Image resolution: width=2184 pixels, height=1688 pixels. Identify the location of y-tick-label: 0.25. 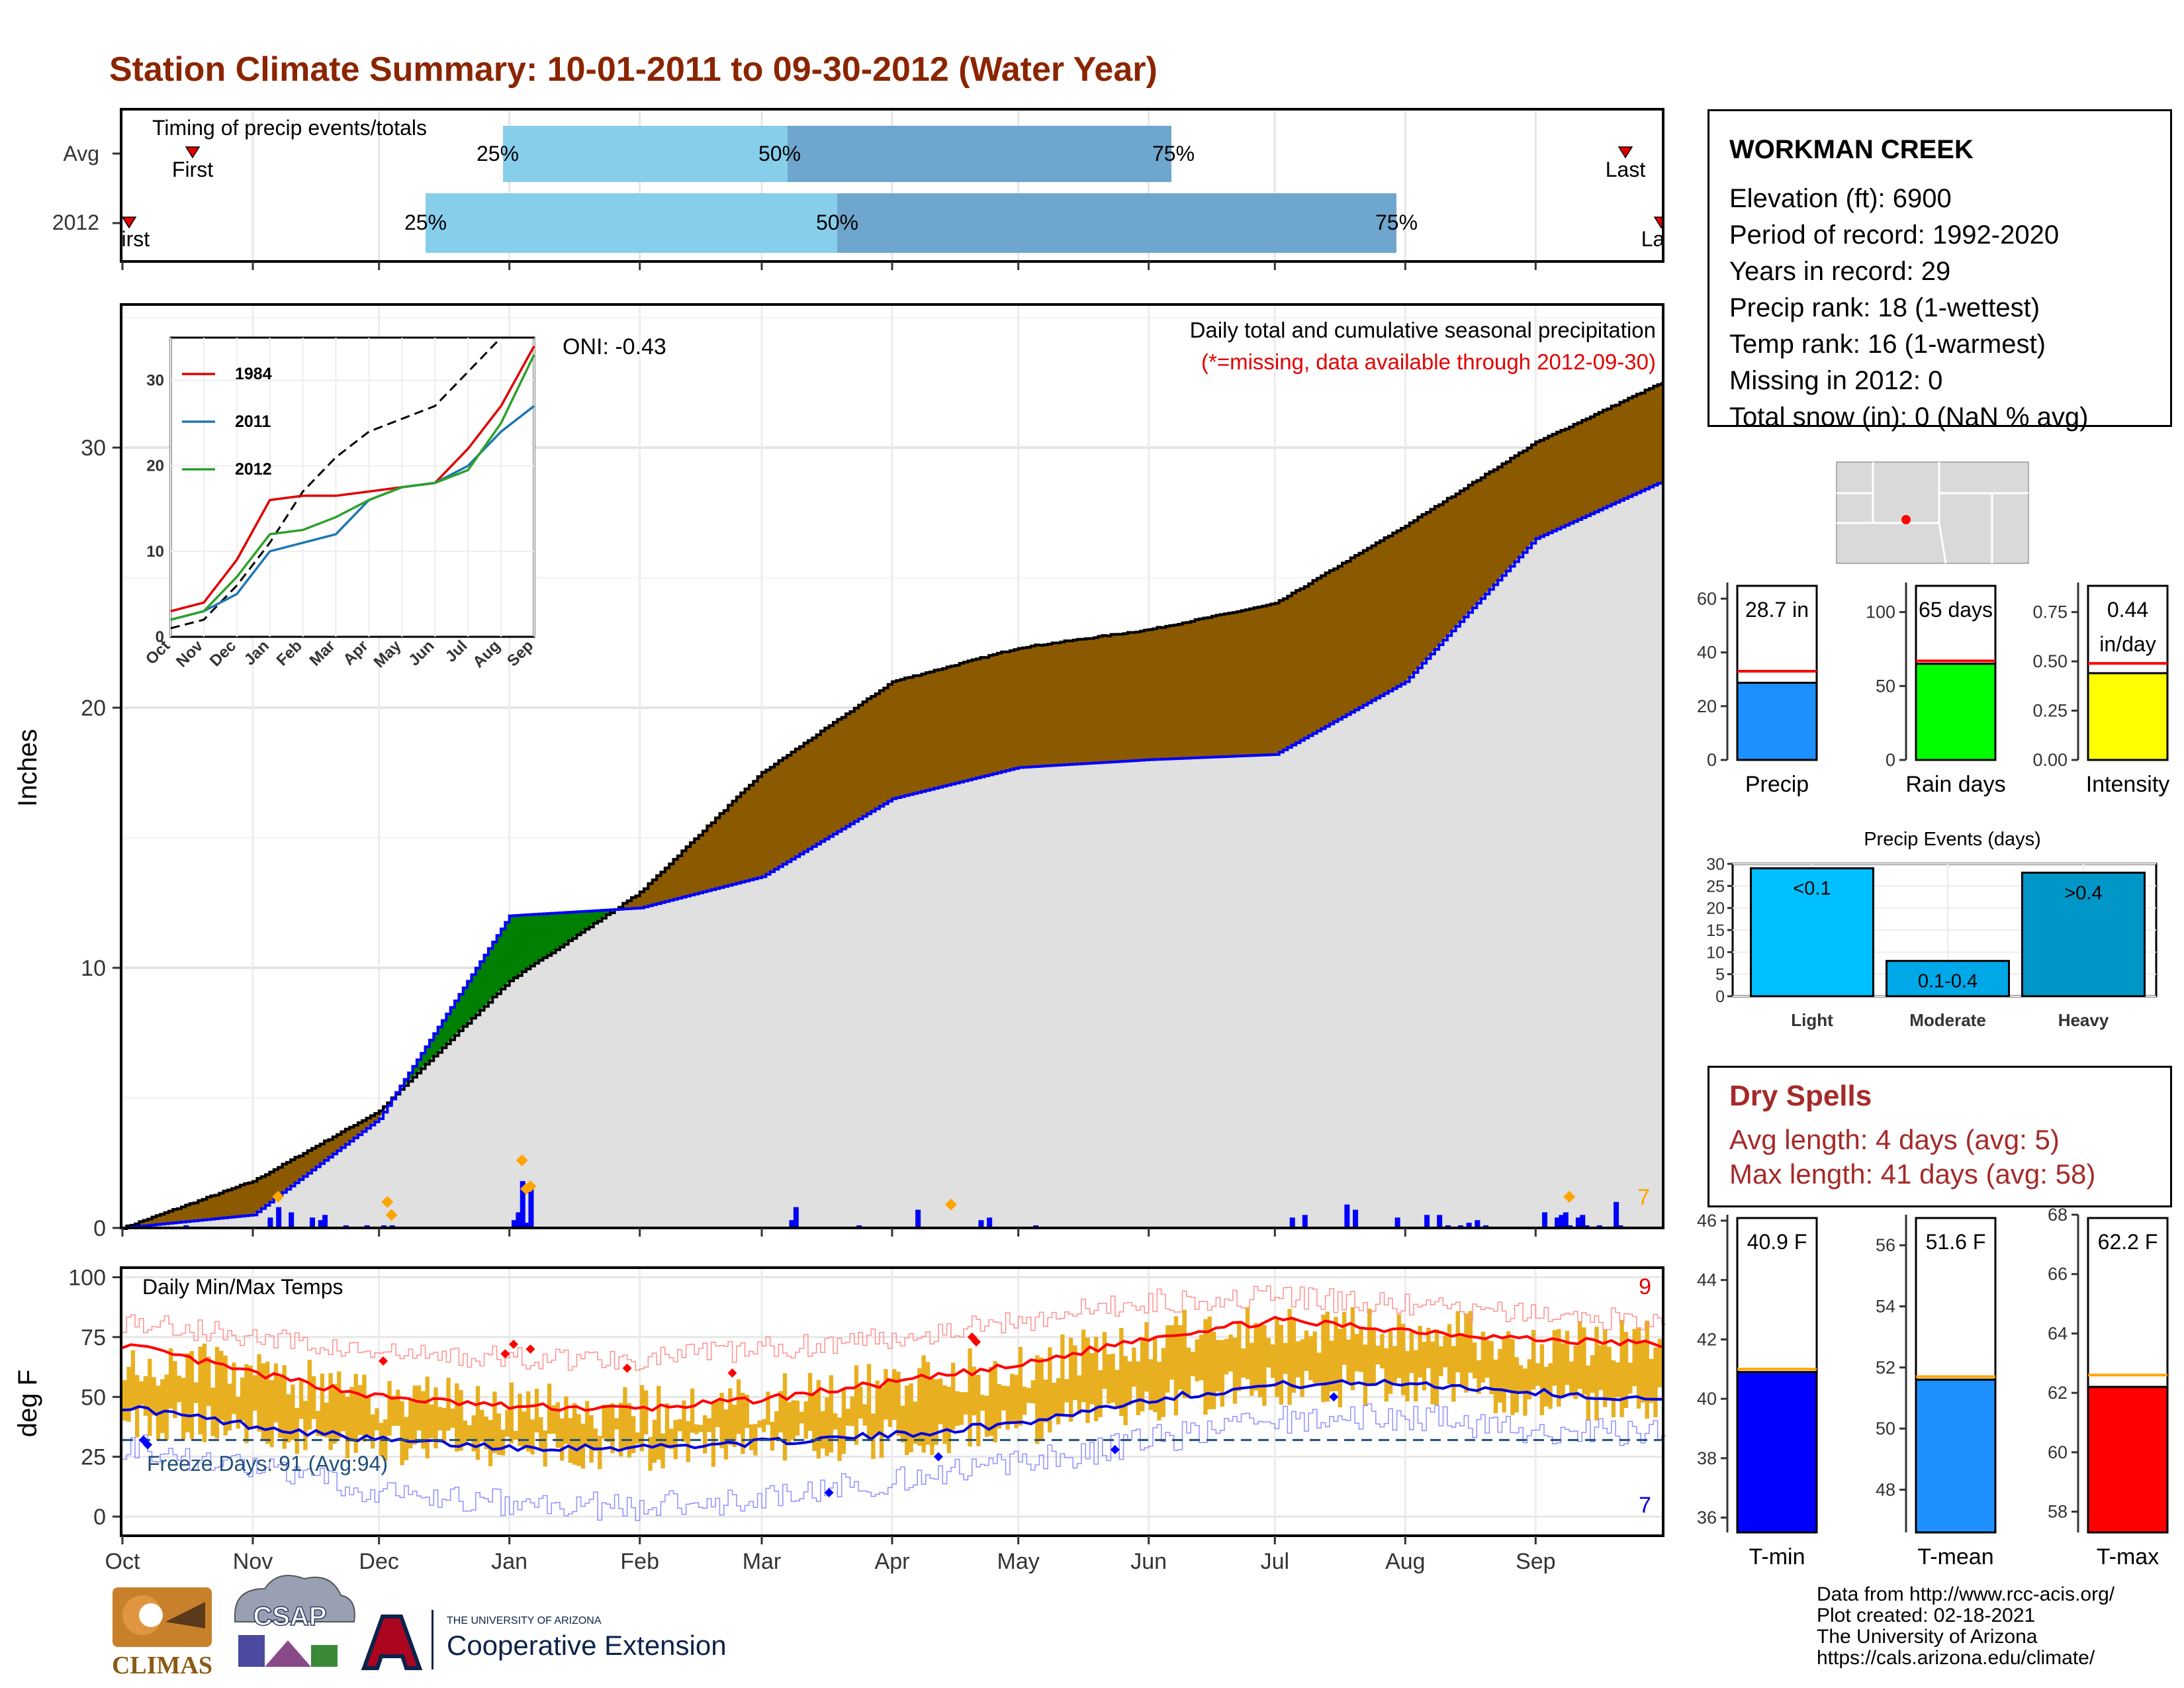
(2050, 711).